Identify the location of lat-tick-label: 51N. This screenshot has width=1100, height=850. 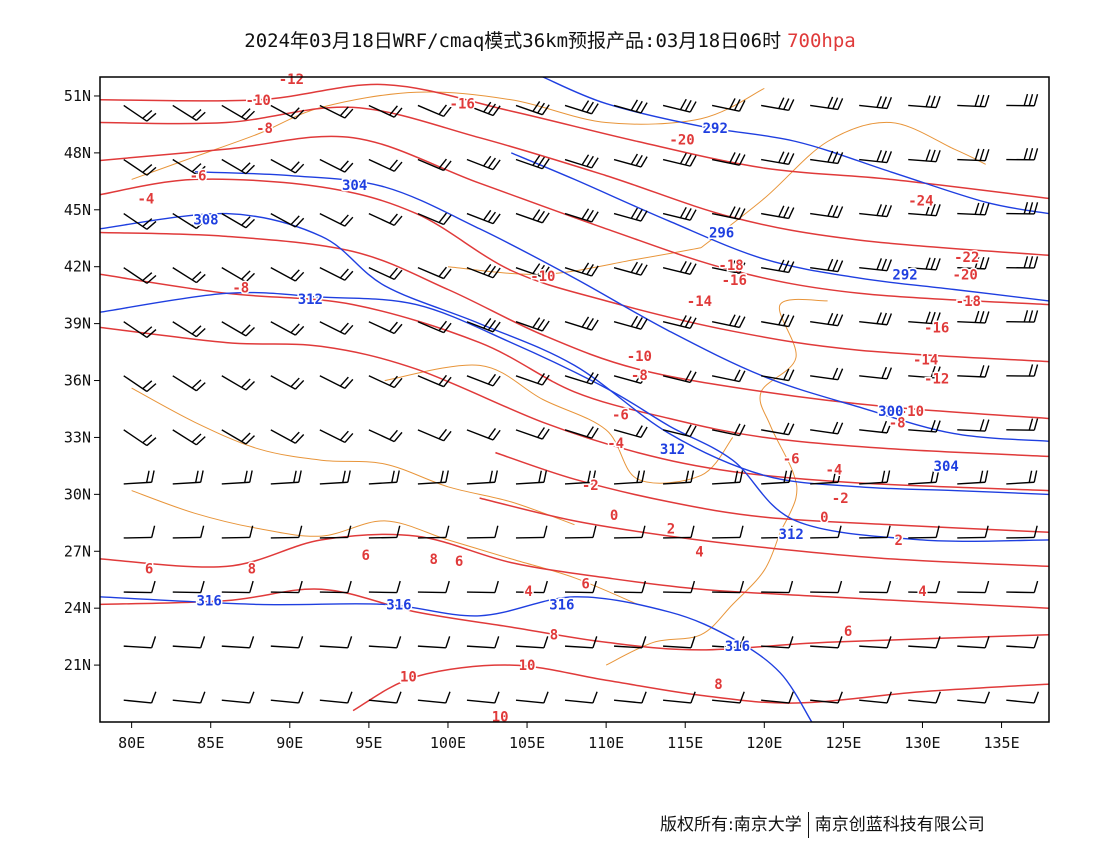
(77, 96).